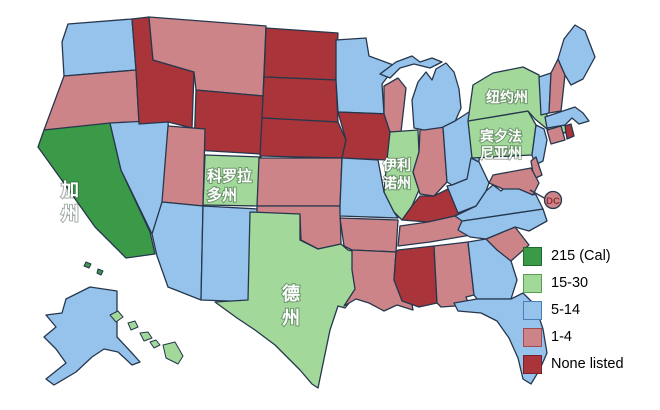 The height and width of the screenshot is (410, 660). I want to click on label-texas-line1: 德, so click(291, 293).